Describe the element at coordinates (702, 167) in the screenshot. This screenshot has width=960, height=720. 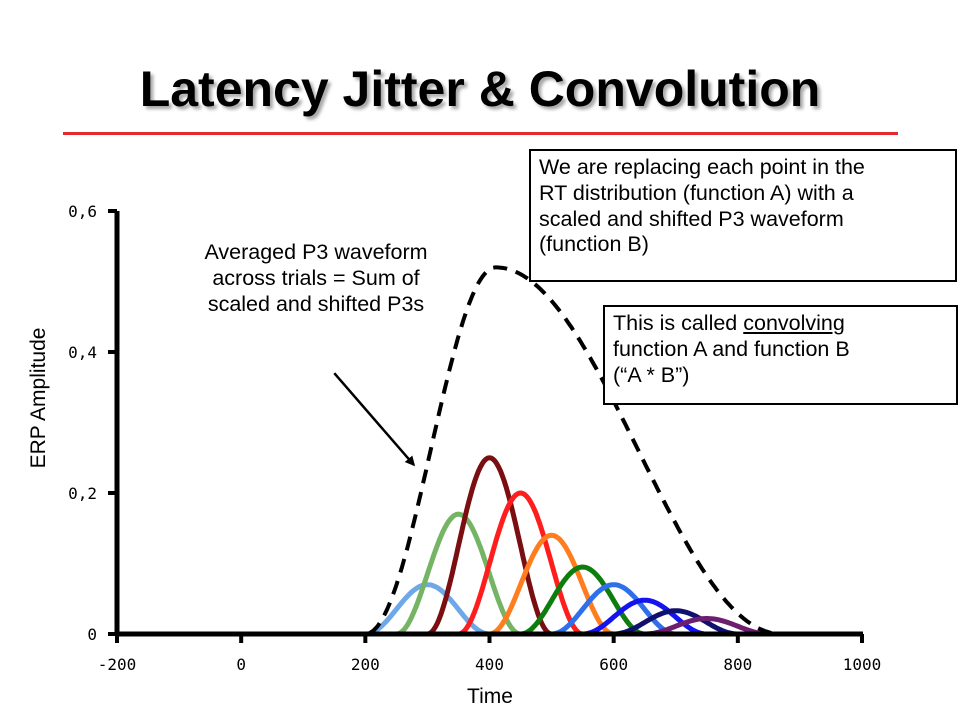
I see `box-line: We are replacing each point in the` at that location.